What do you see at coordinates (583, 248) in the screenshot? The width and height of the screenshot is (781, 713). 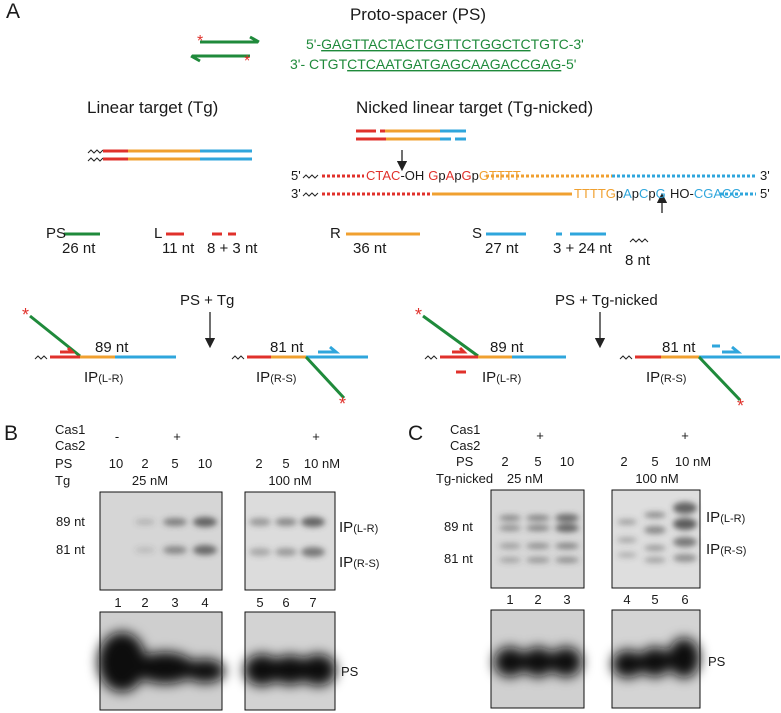 I see `legend-length: 3 + 24 nt` at bounding box center [583, 248].